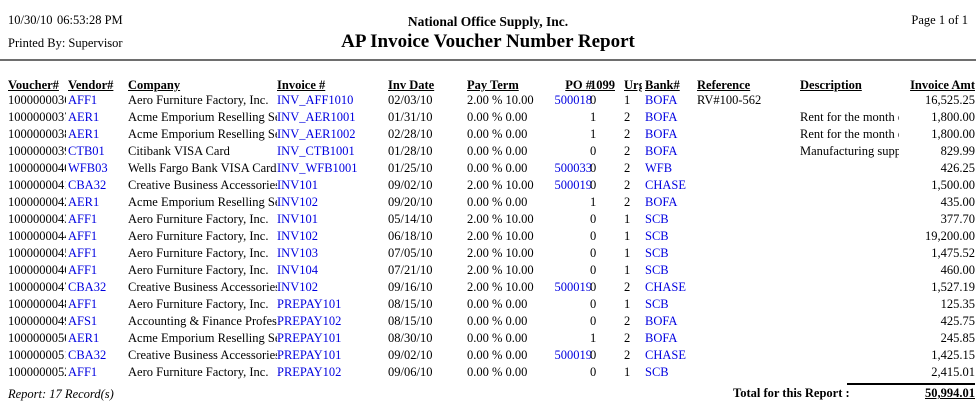 This screenshot has height=410, width=976. Describe the element at coordinates (317, 168) in the screenshot. I see `cell-invoice-link: INV_WFB1001` at that location.